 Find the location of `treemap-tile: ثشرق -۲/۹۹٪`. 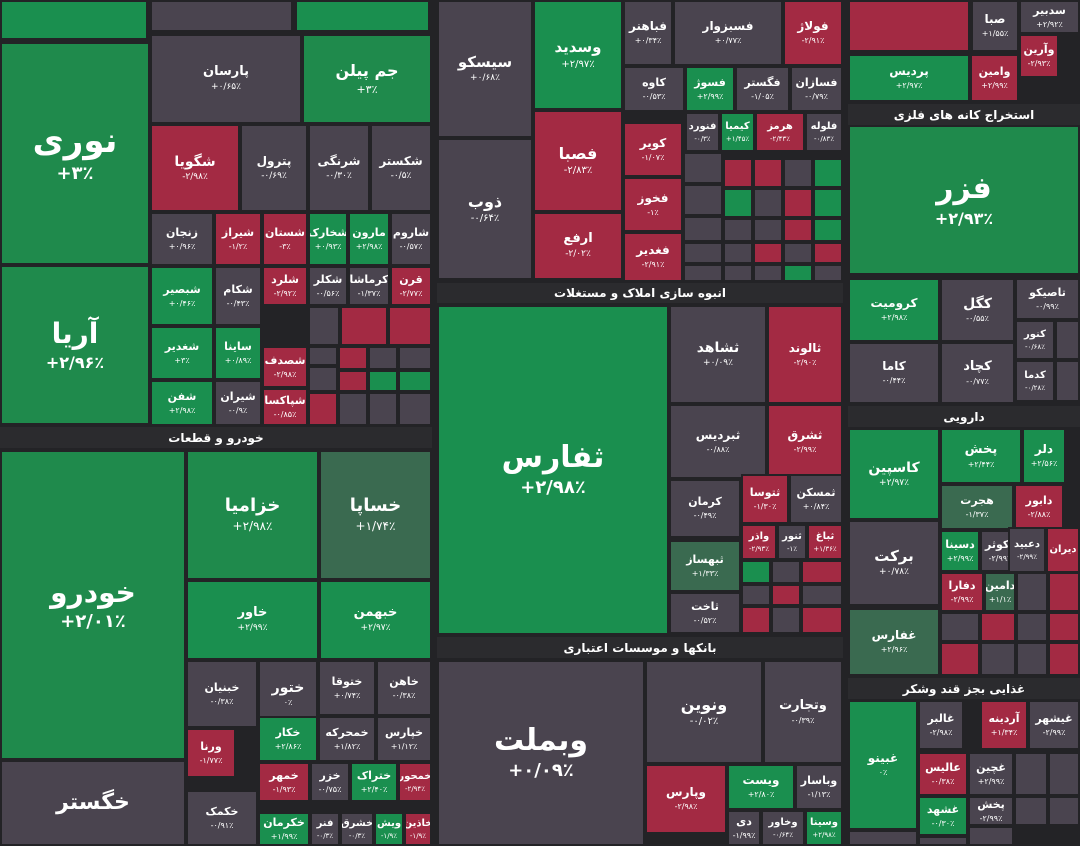

treemap-tile: ثشرق -۲/۹۹٪ is located at coordinates (805, 441).